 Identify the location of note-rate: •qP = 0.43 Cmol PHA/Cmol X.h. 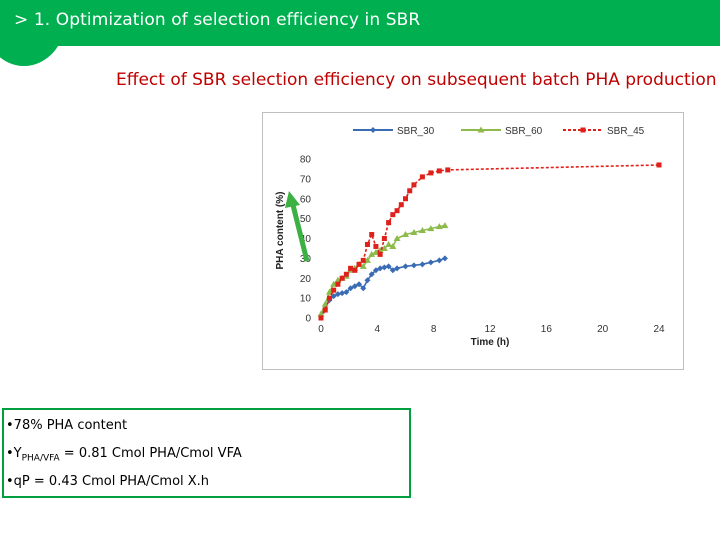
(107, 481).